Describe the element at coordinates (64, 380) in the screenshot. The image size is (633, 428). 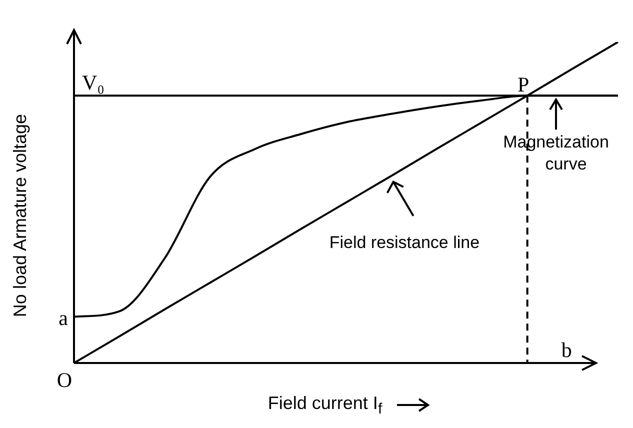
I see `text: O` at that location.